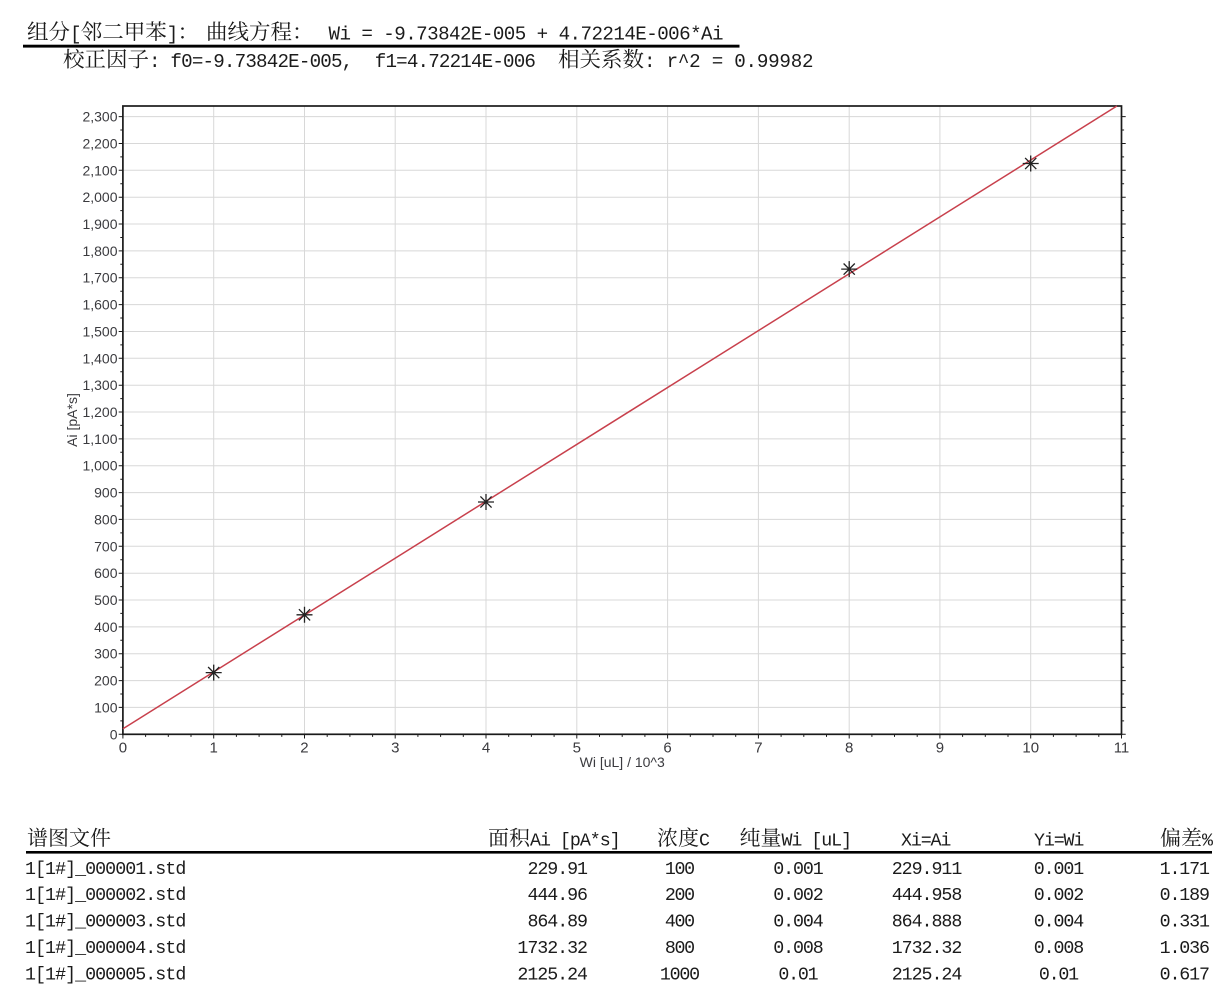 The width and height of the screenshot is (1216, 1008). Describe the element at coordinates (1030, 748) in the screenshot. I see `svg-text: 10` at that location.